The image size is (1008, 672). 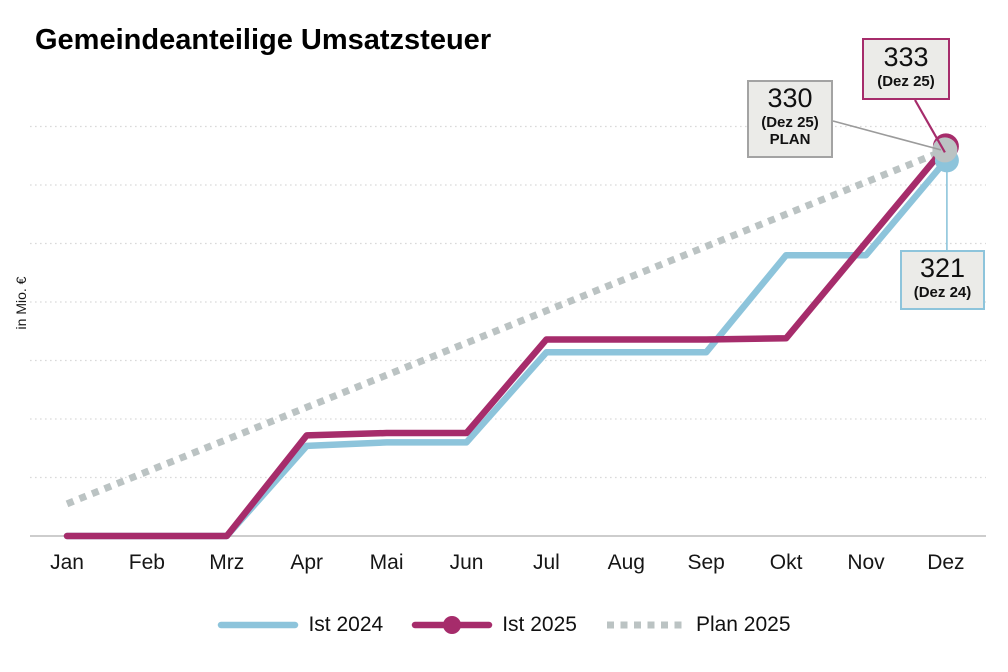 I want to click on annotation-plan-tag: PLAN, so click(x=790, y=140).